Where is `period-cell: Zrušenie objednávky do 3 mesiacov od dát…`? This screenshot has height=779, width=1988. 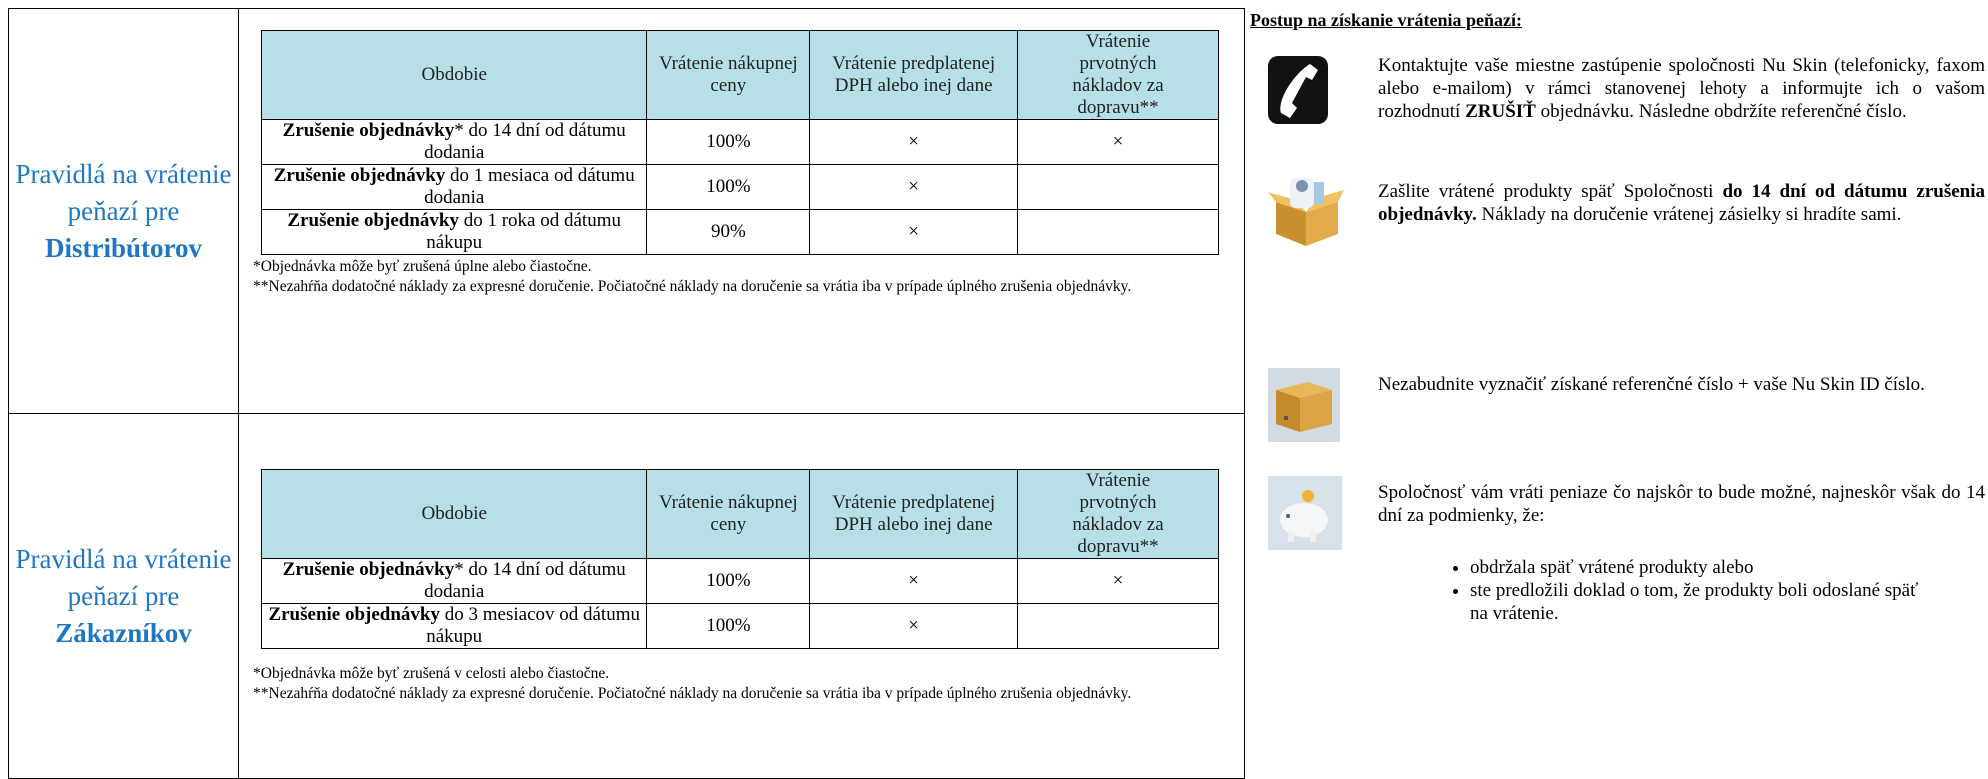
period-cell: Zrušenie objednávky do 3 mesiacov od dát… is located at coordinates (454, 626).